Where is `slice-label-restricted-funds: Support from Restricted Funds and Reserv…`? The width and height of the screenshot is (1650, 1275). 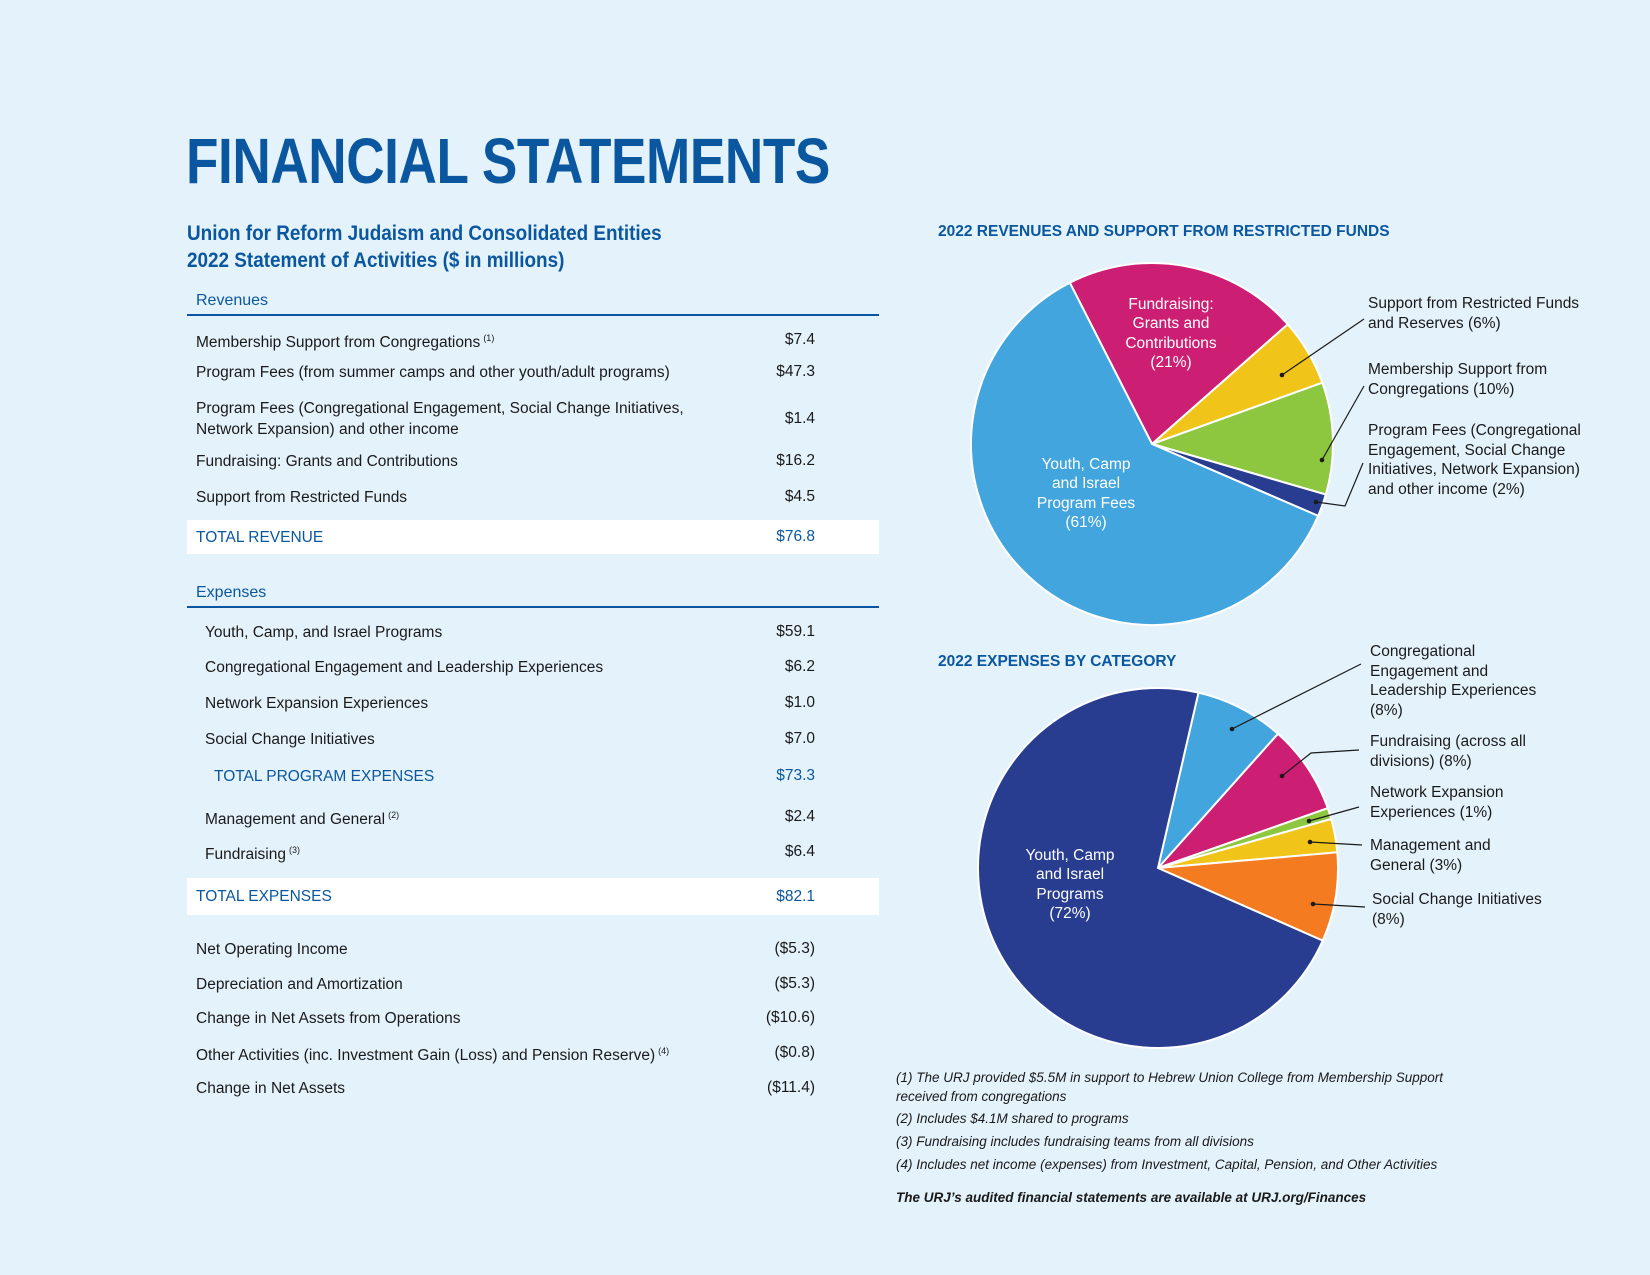 slice-label-restricted-funds: Support from Restricted Funds and Reserv… is located at coordinates (1474, 313).